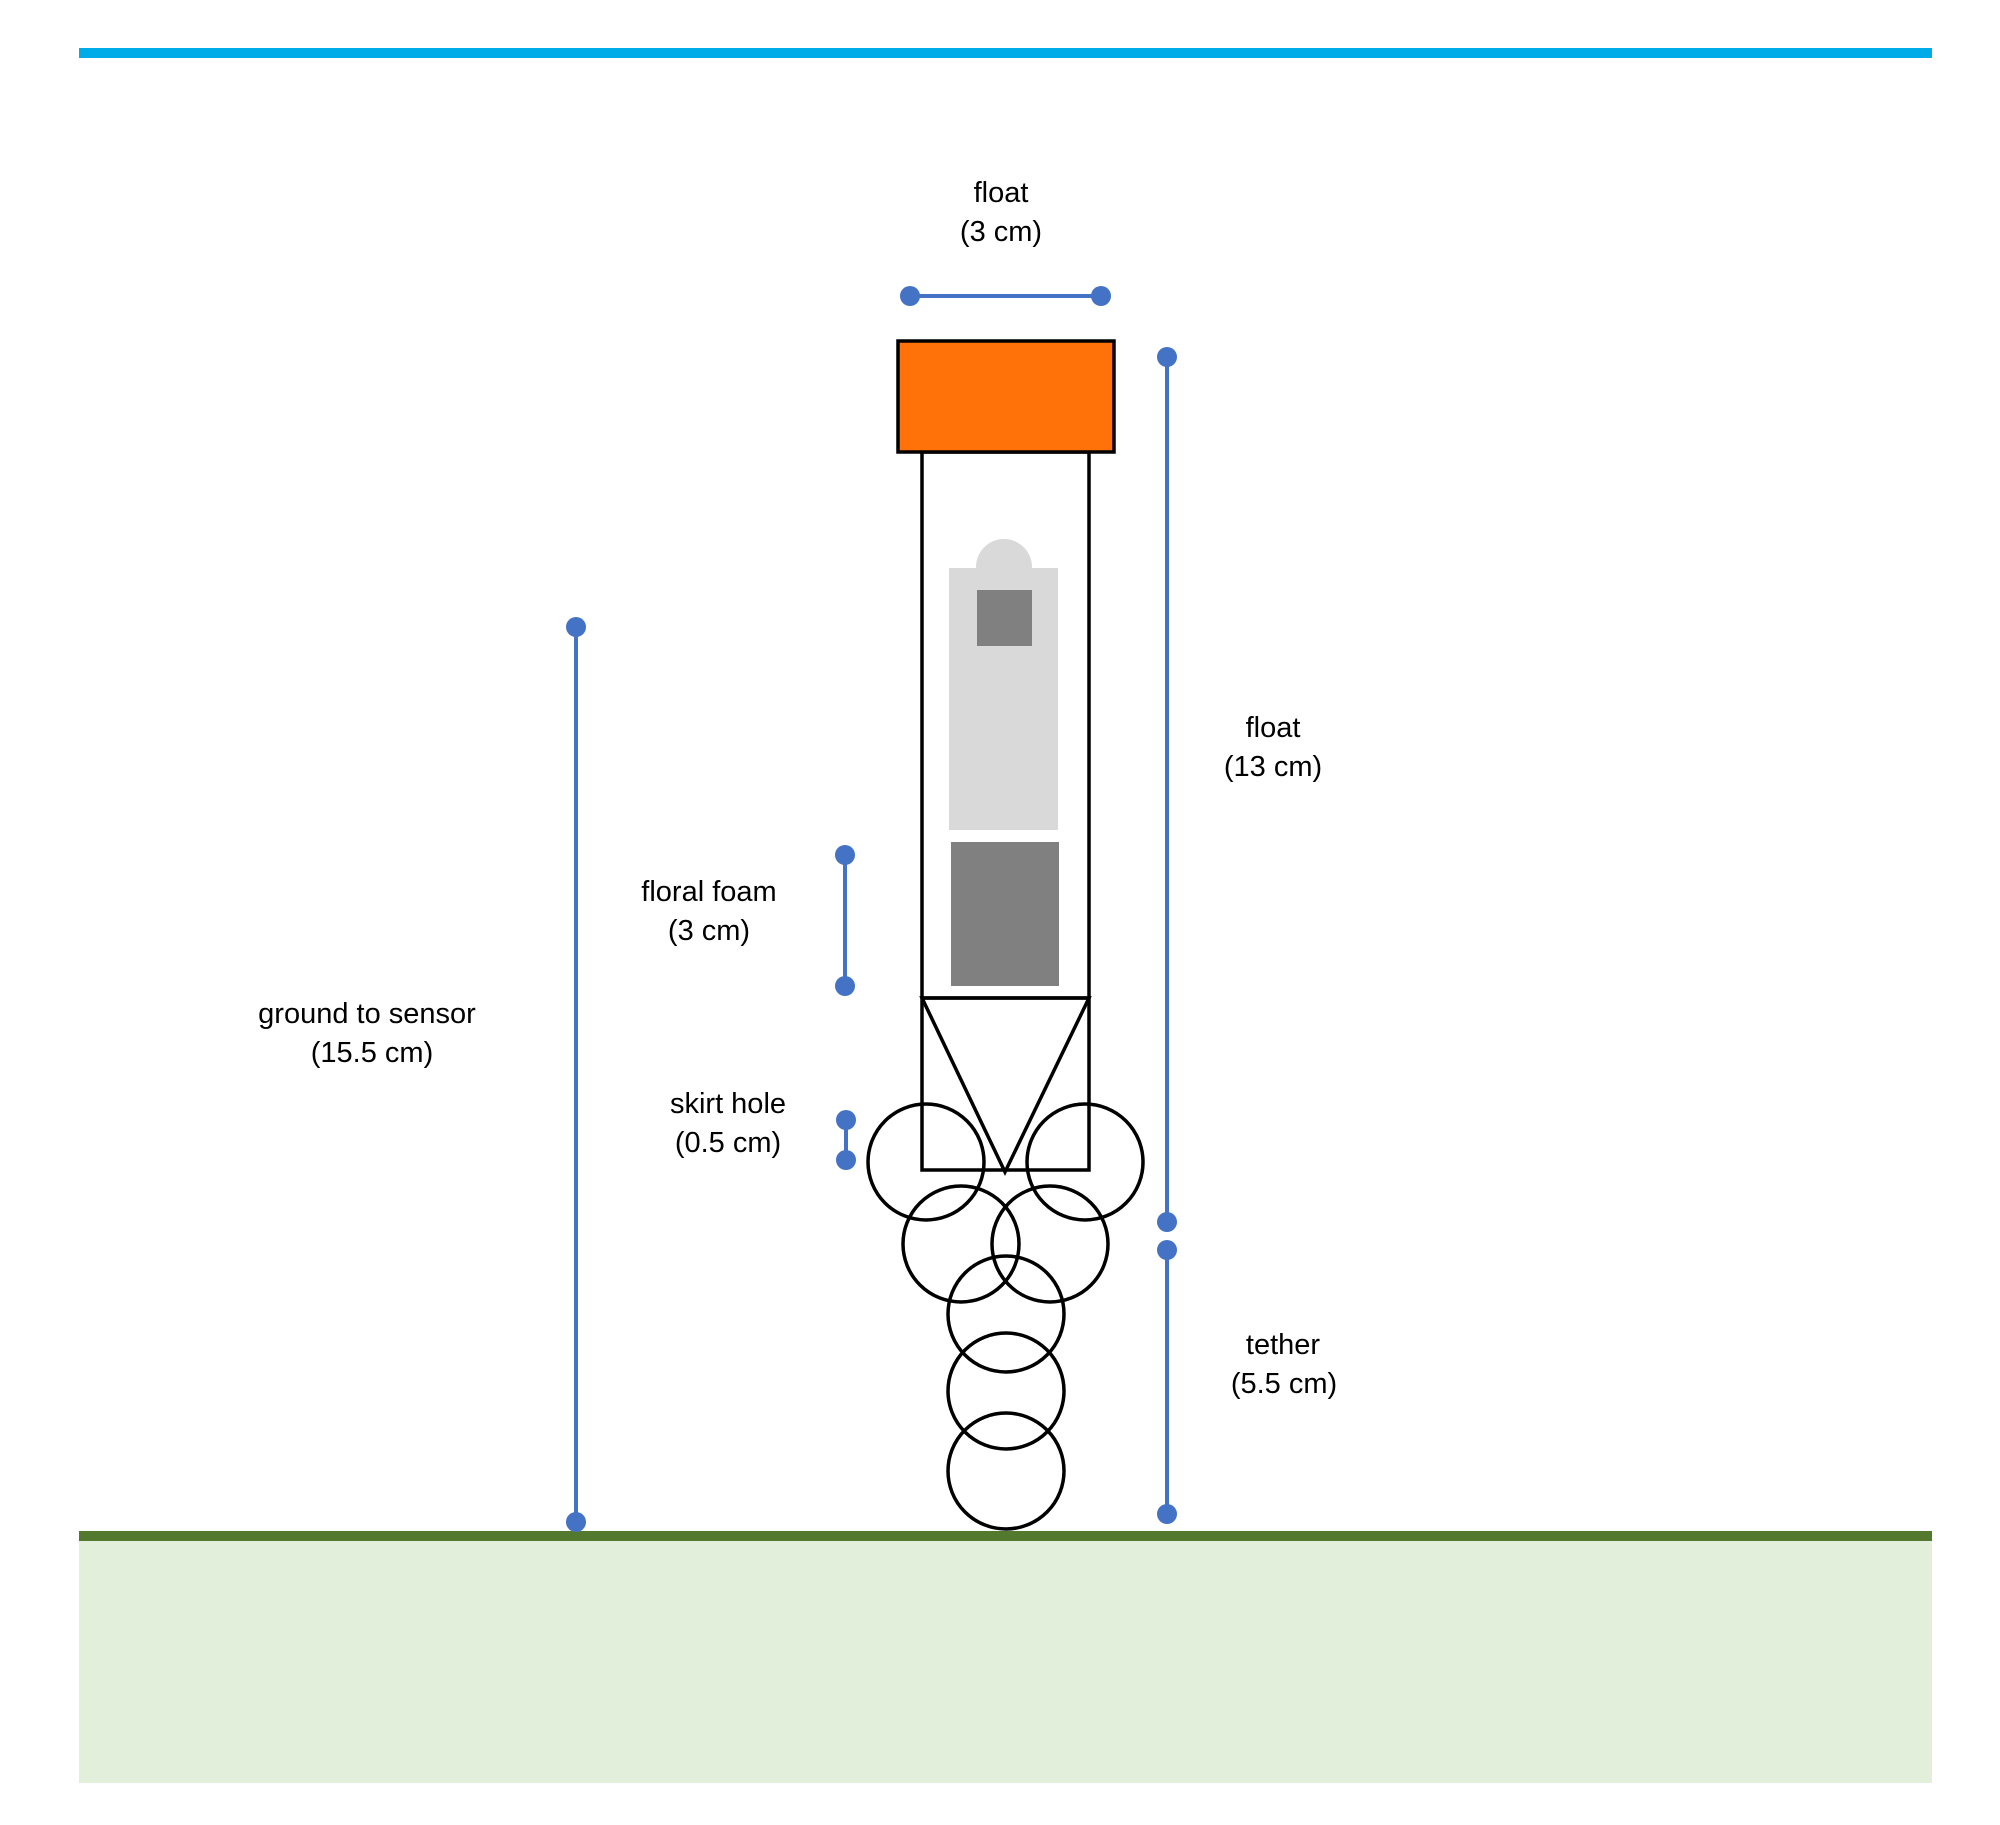  I want to click on float-cap, so click(1006, 396).